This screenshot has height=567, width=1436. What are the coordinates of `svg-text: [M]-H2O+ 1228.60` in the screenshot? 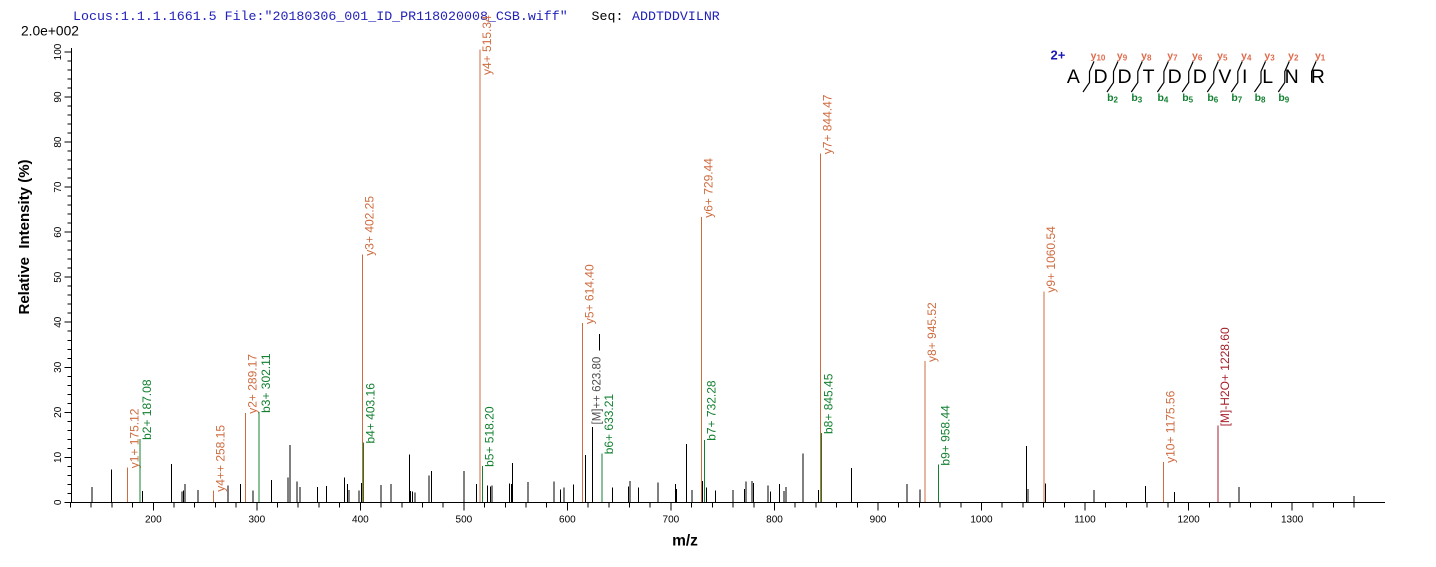 It's located at (1225, 376).